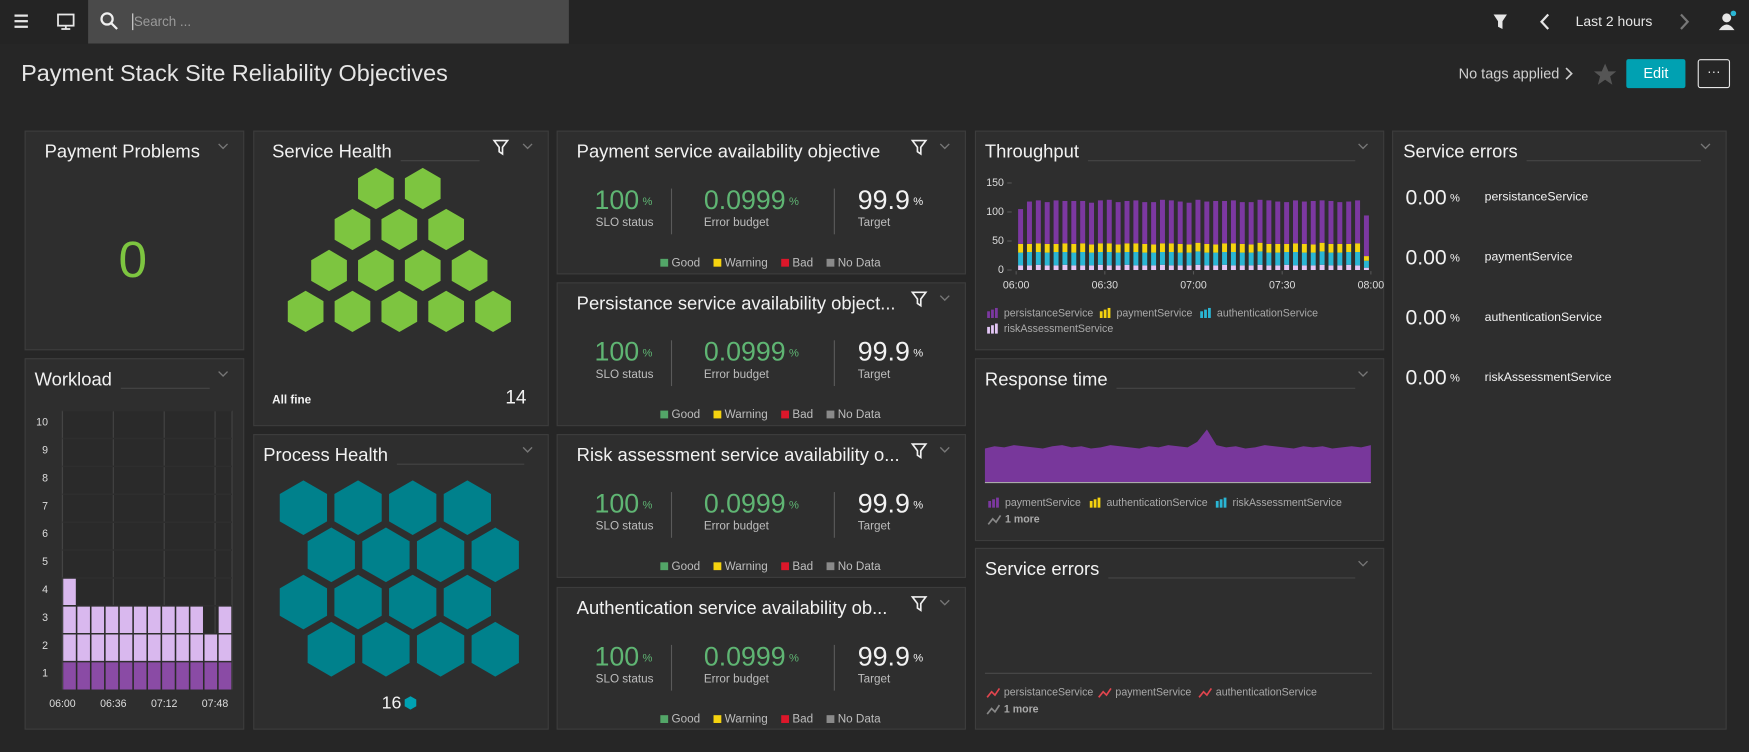  Describe the element at coordinates (746, 566) in the screenshot. I see `legend-label: Warning` at that location.